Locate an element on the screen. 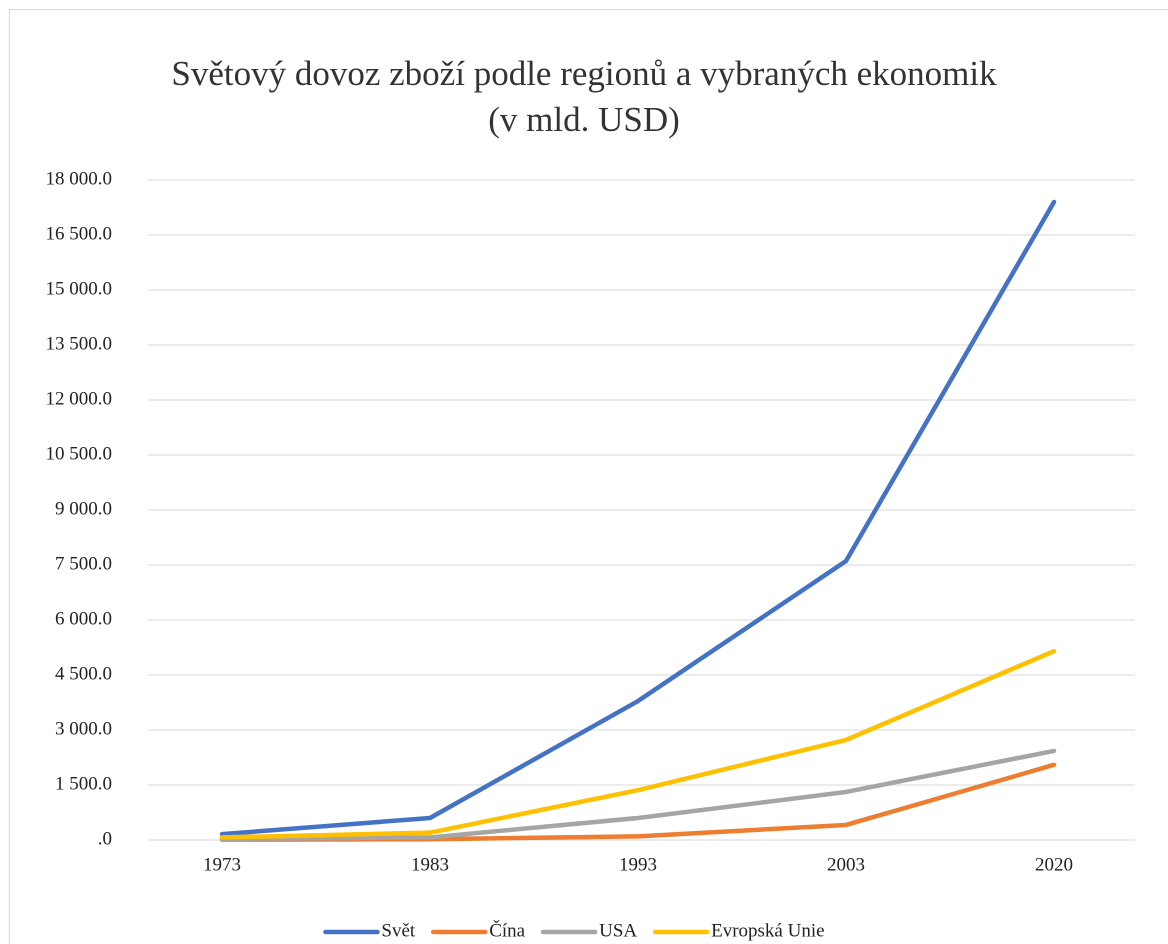 The image size is (1168, 944). chart-title: (v mld. USD) is located at coordinates (584, 119).